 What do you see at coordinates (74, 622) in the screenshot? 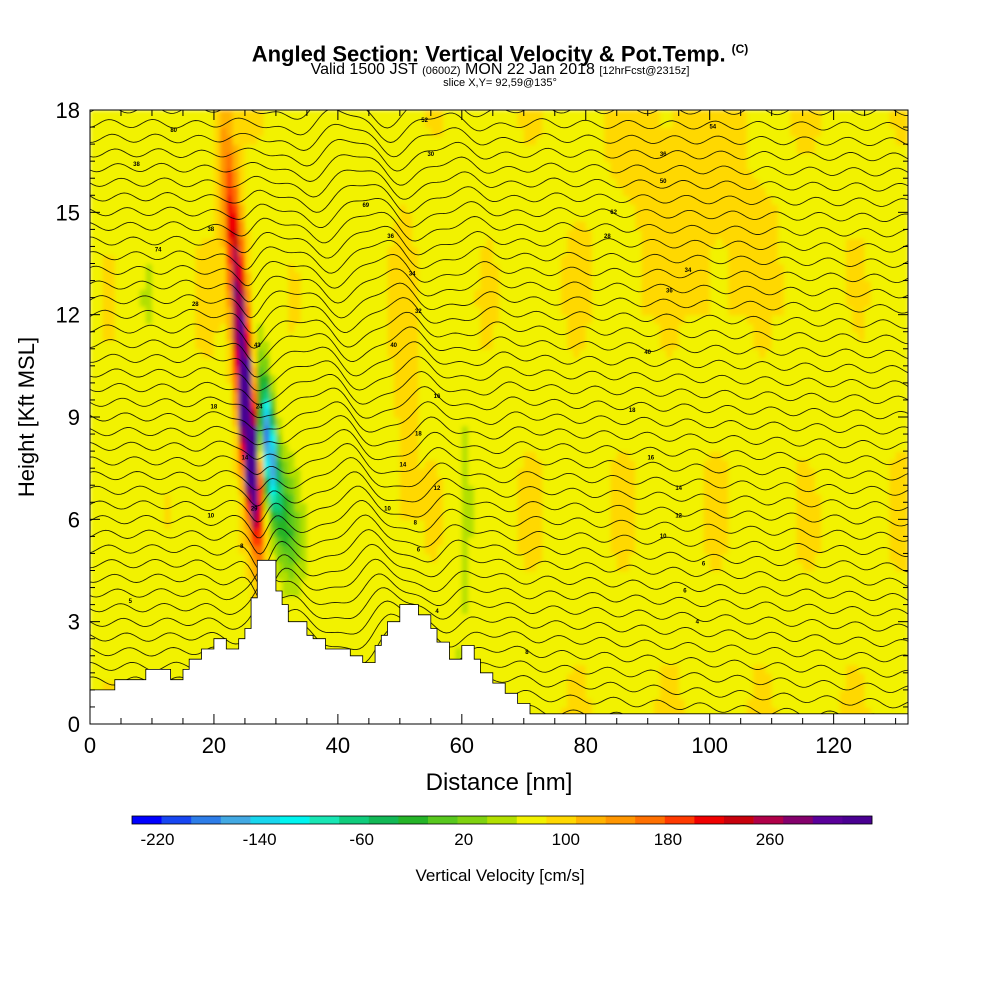
I see `y-tick-label: 3` at bounding box center [74, 622].